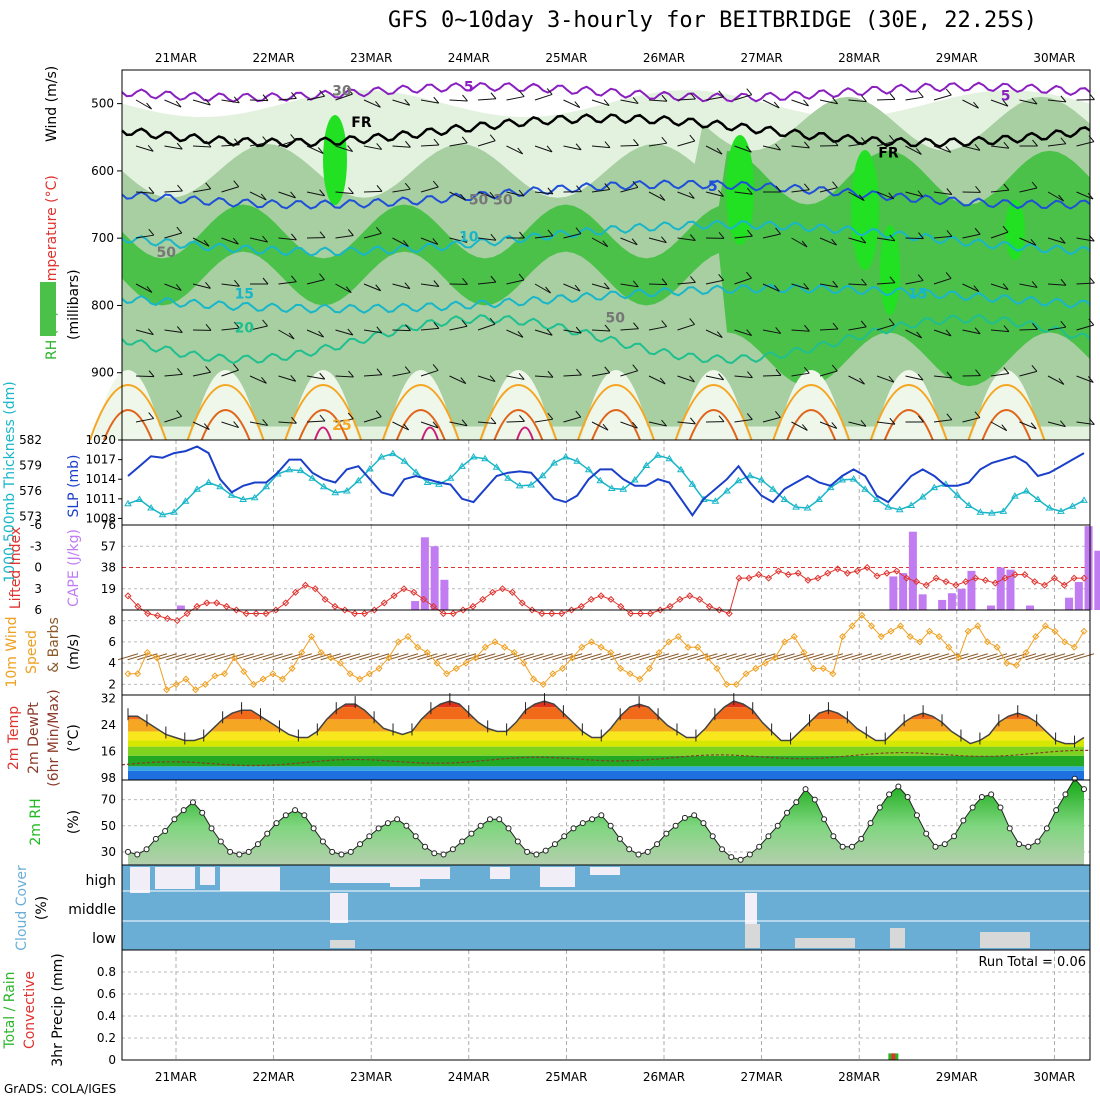 This screenshot has height=1100, width=1100. What do you see at coordinates (108, 525) in the screenshot?
I see `cape-tick: 76` at bounding box center [108, 525].